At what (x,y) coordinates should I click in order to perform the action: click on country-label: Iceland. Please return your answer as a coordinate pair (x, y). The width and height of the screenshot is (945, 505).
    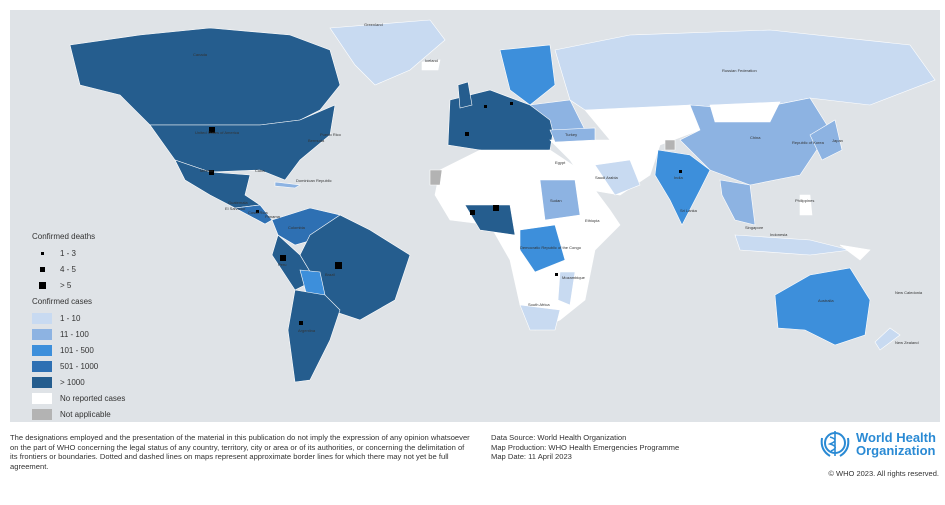
    Looking at the image, I should click on (431, 60).